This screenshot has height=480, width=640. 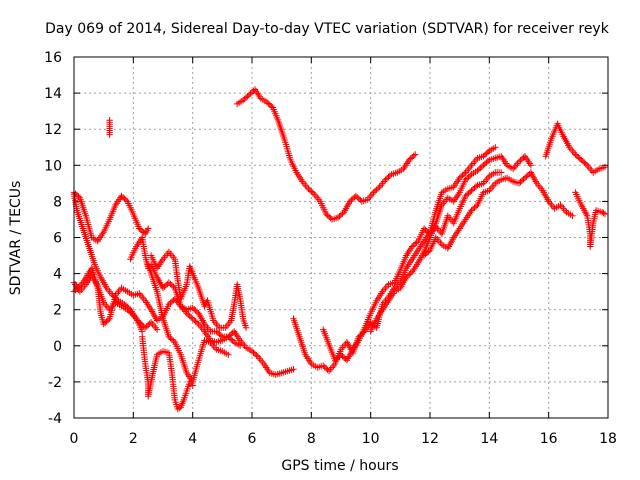 I want to click on y-tick-label: 6, so click(x=57, y=239).